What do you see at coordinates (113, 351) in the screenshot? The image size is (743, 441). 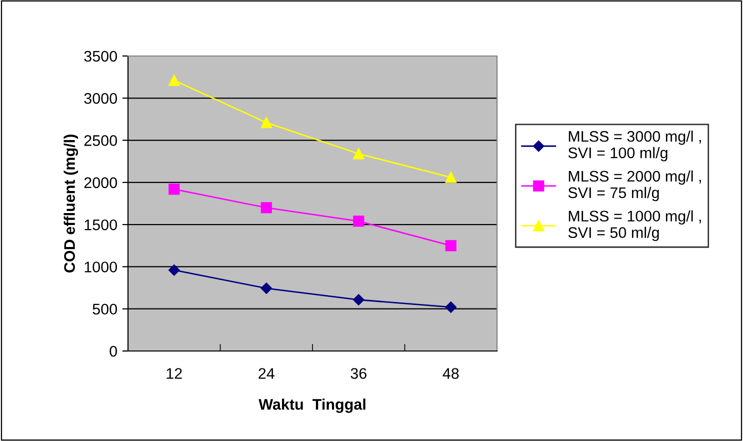 I see `y-tick-label: 0` at bounding box center [113, 351].